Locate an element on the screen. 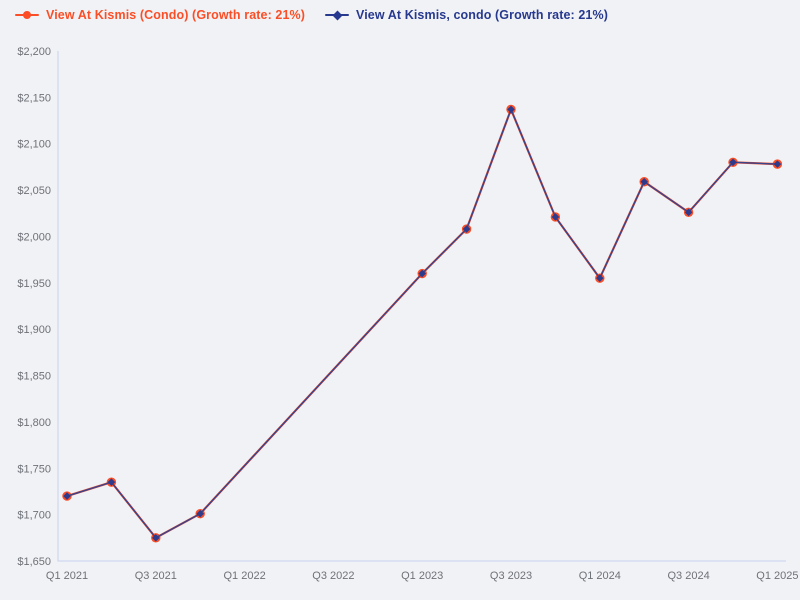 The image size is (800, 600). x-axis-tick-label: Q1 2021 is located at coordinates (67, 576).